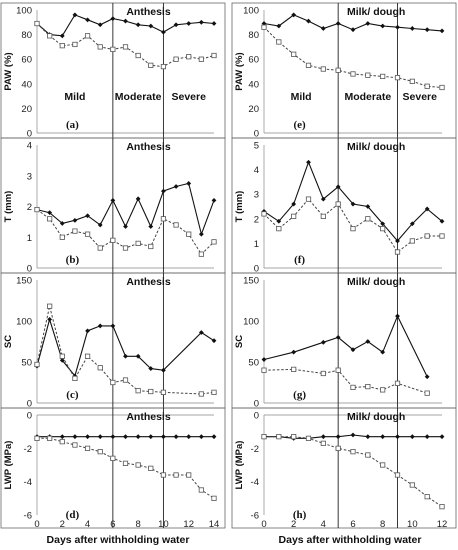 This screenshot has height=550, width=458. I want to click on y-tick-label: 4, so click(29, 146).